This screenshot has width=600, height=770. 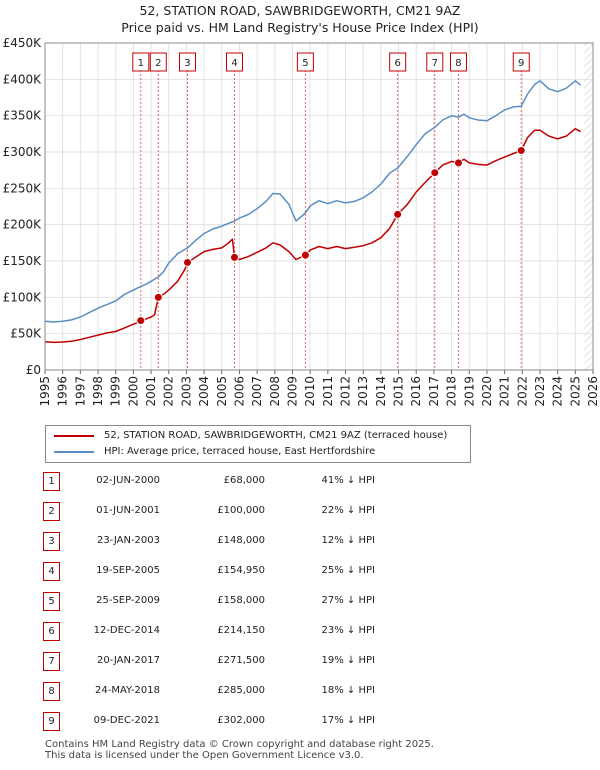 What do you see at coordinates (74, 436) in the screenshot?
I see `legend-property-swatch` at bounding box center [74, 436].